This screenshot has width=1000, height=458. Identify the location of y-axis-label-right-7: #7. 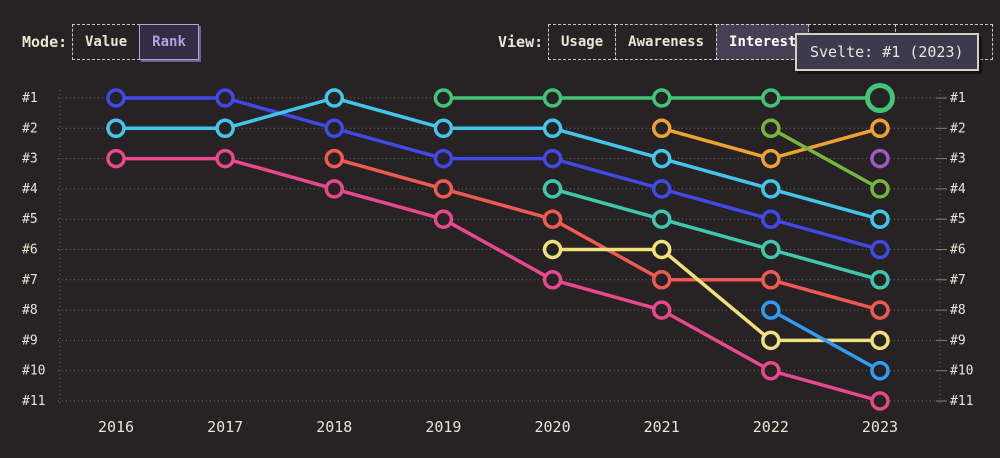
(958, 280).